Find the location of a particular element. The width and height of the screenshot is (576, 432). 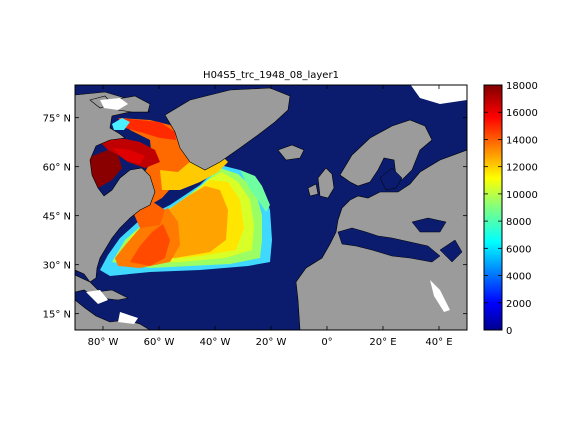

colorbar-tick-label: 10000 is located at coordinates (522, 195).